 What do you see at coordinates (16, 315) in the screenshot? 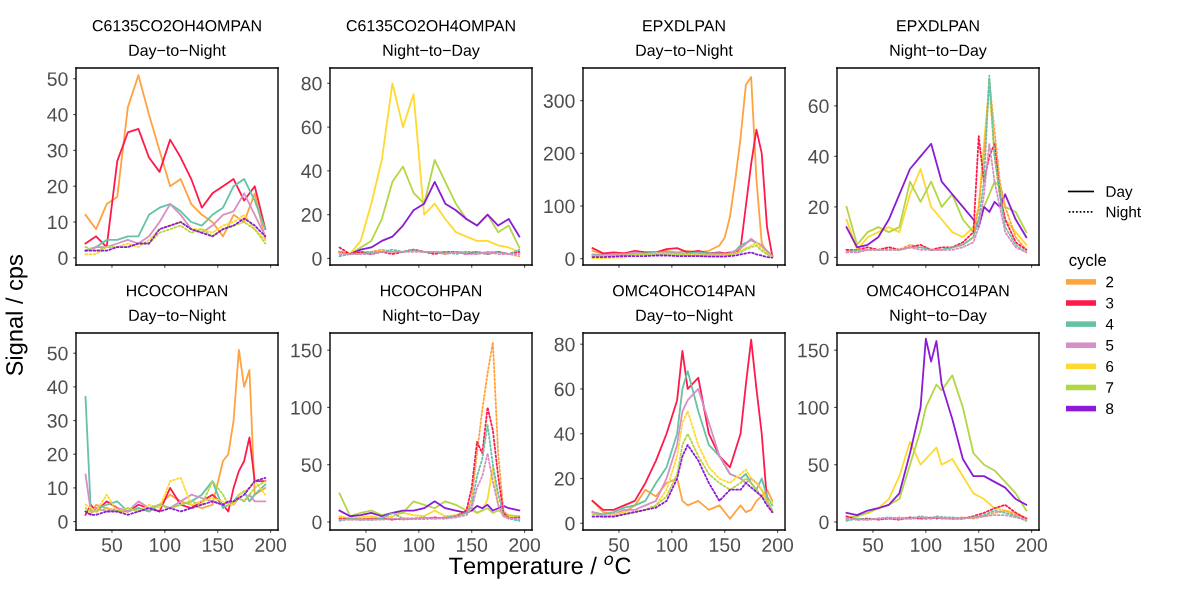
I see `y-axis-title: Signal / cps` at bounding box center [16, 315].